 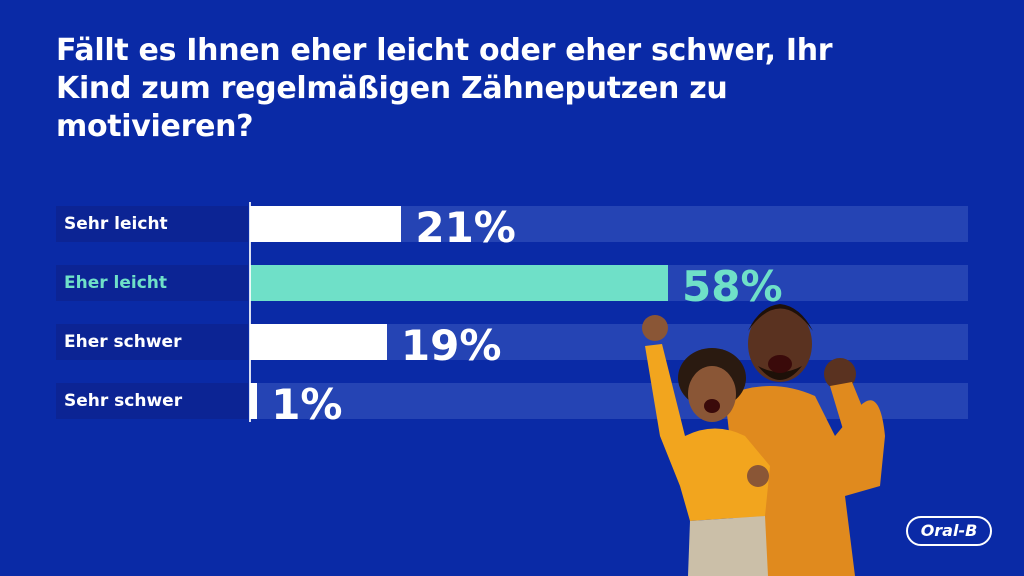 What do you see at coordinates (451, 345) in the screenshot?
I see `value-label: 19%` at bounding box center [451, 345].